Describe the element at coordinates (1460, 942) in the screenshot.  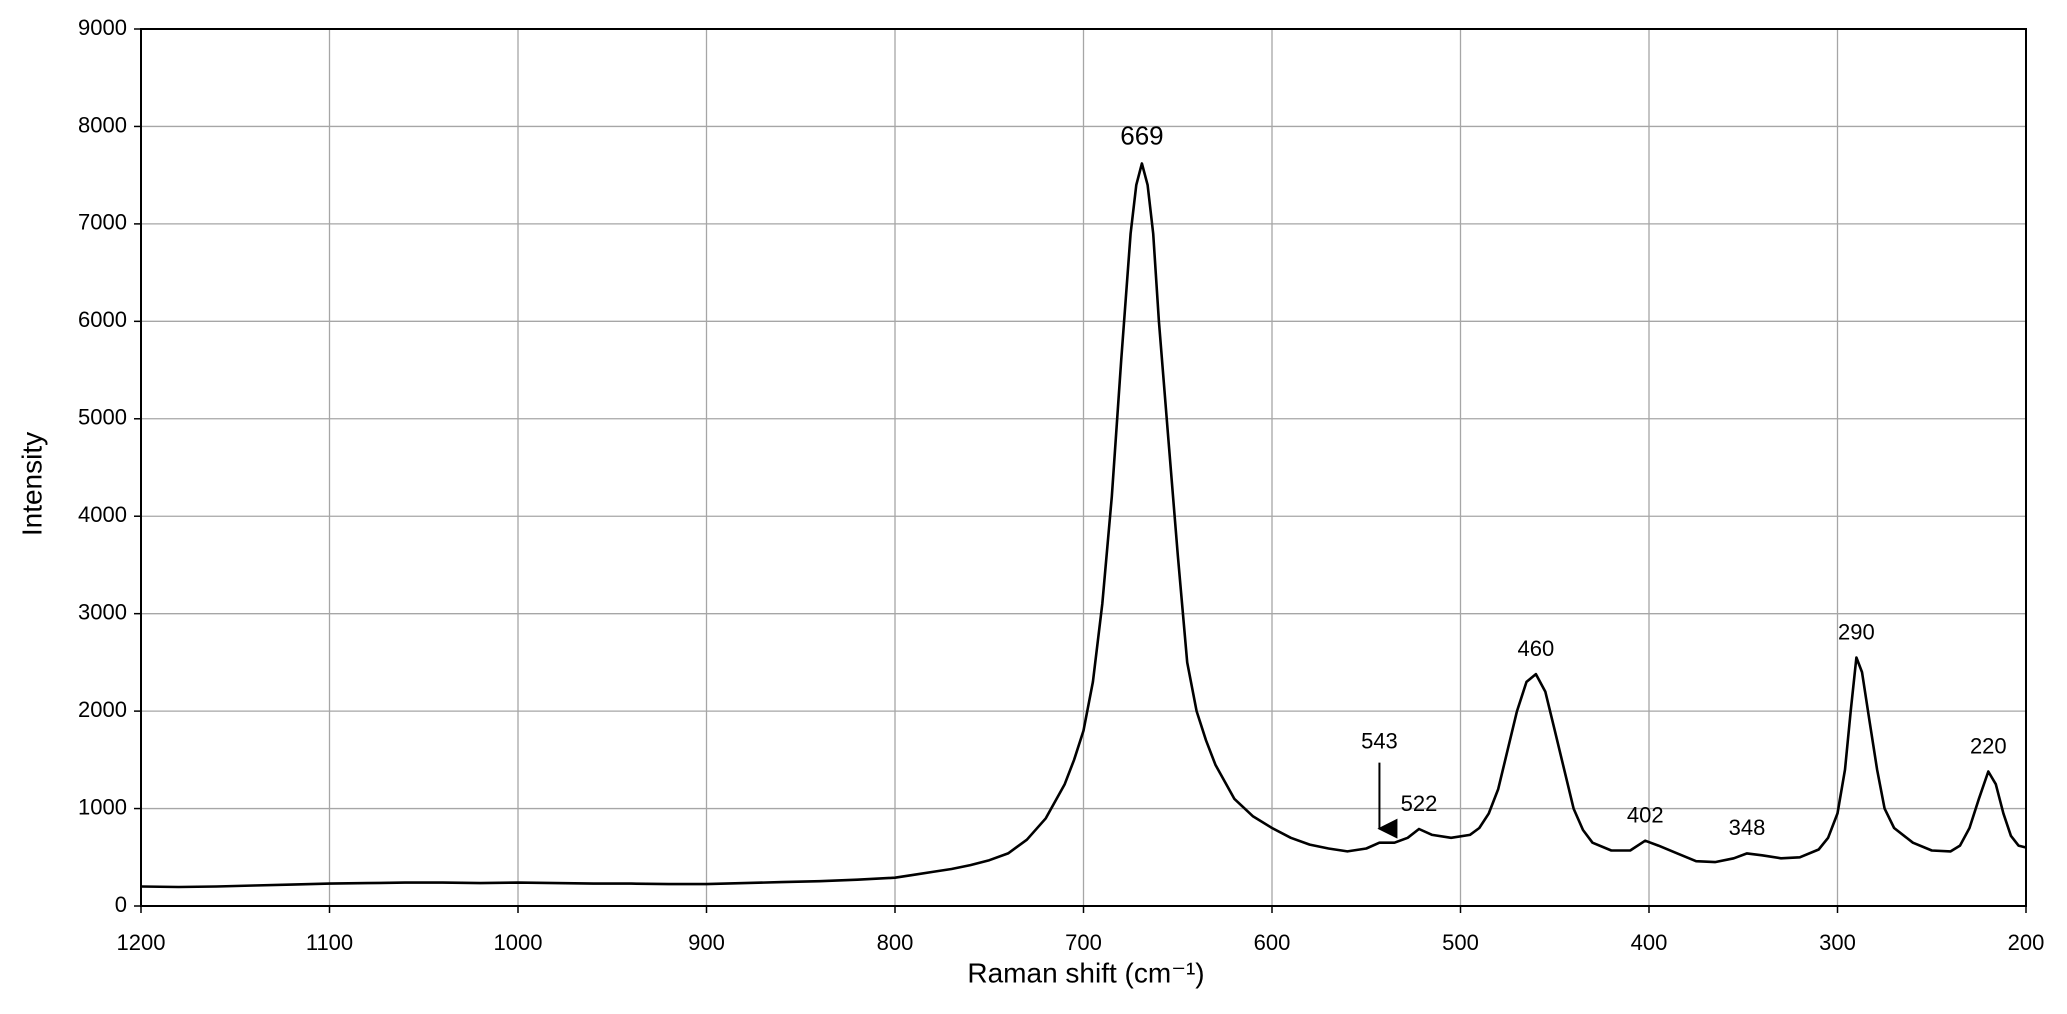
I see `x-tick-label: 500` at that location.